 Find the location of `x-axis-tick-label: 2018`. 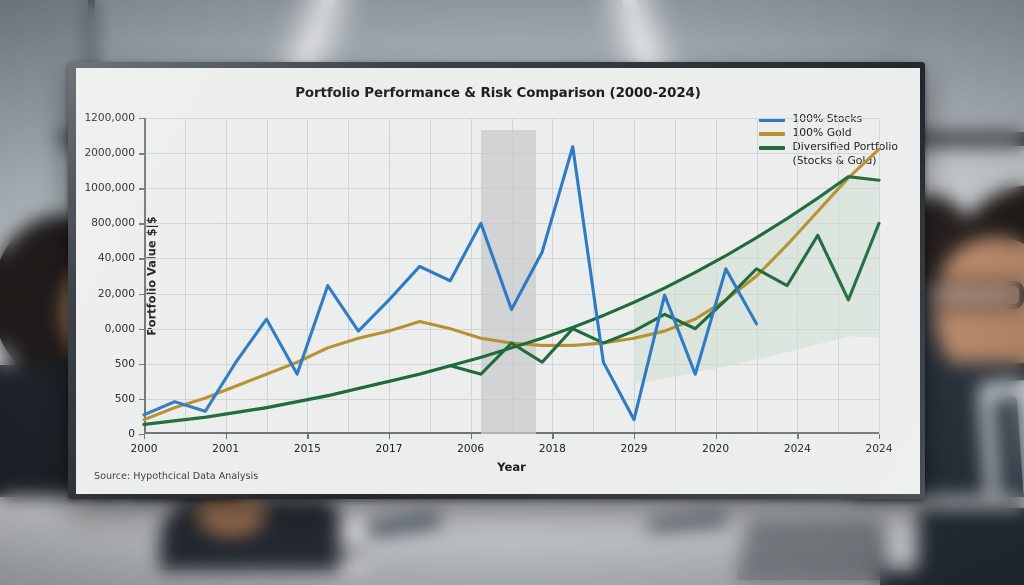

x-axis-tick-label: 2018 is located at coordinates (552, 449).